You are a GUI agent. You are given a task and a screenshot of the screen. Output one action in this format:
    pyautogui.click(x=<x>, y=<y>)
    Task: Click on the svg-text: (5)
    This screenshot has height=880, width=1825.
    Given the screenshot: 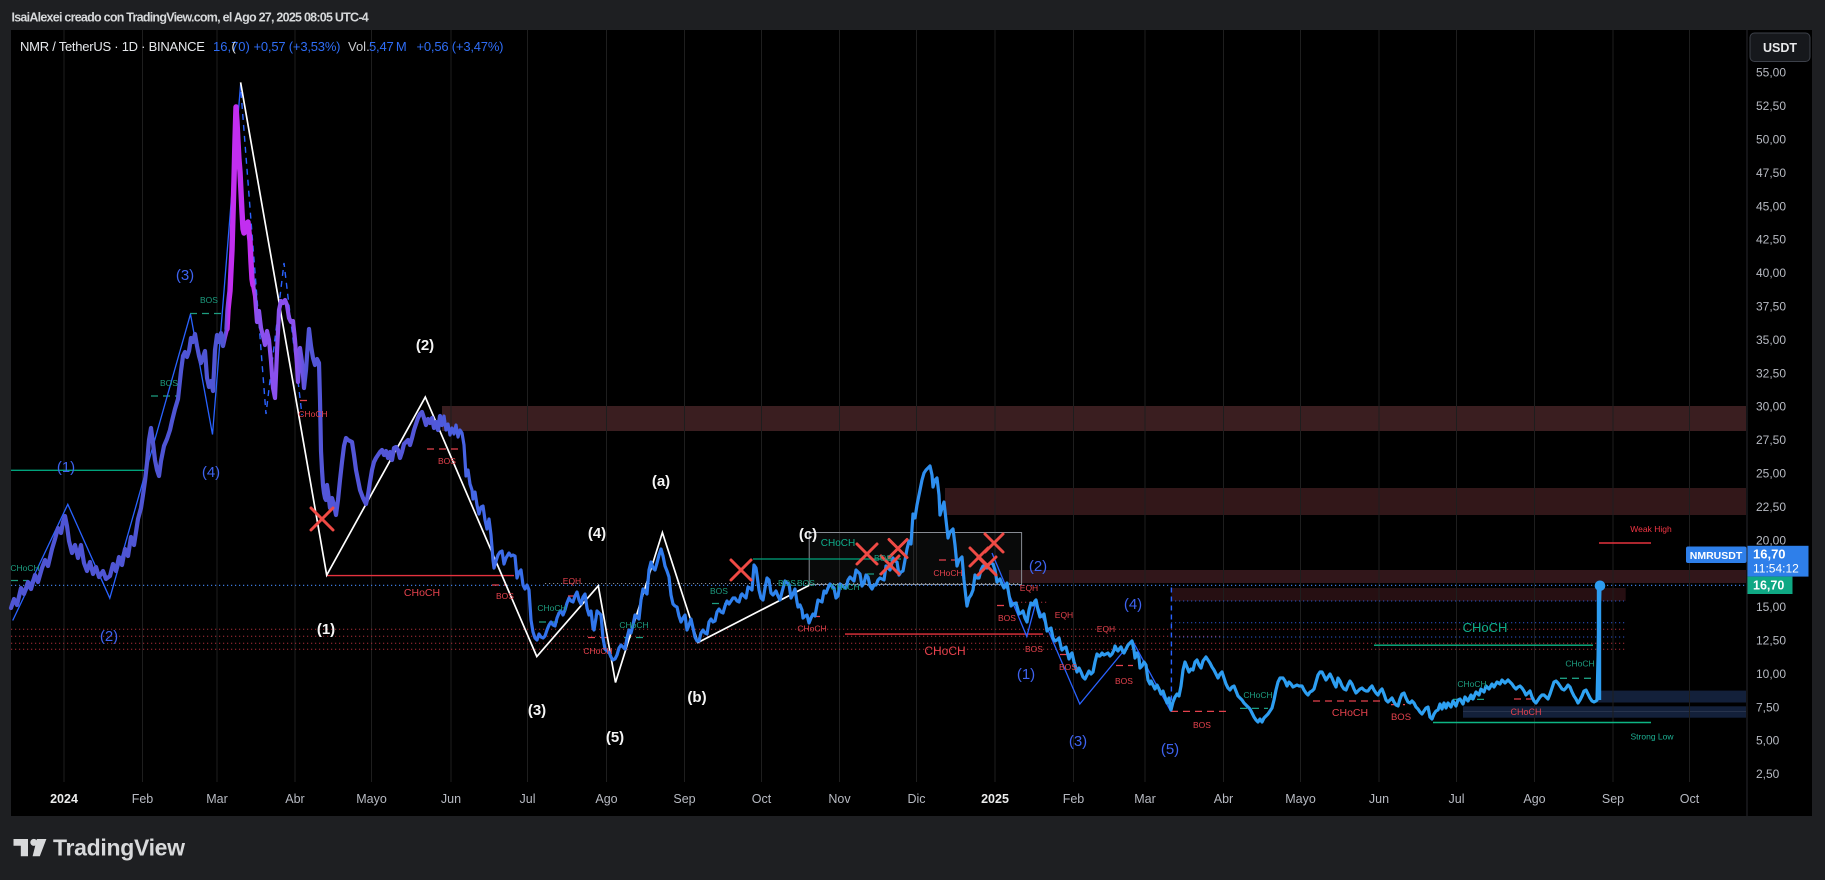 What is the action you would take?
    pyautogui.click(x=615, y=737)
    